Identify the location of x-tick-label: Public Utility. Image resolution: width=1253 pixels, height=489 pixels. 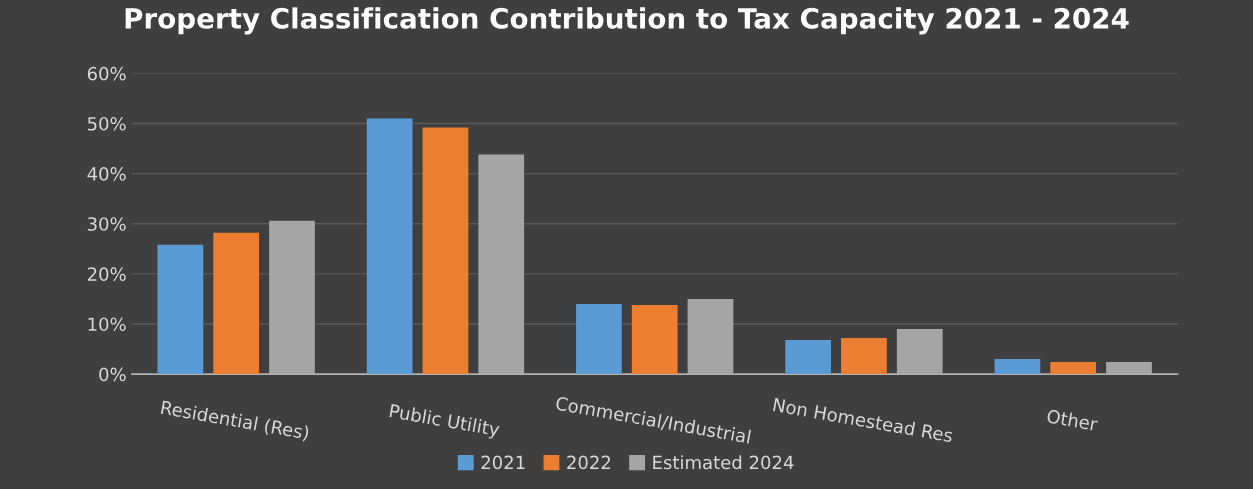
(444, 421).